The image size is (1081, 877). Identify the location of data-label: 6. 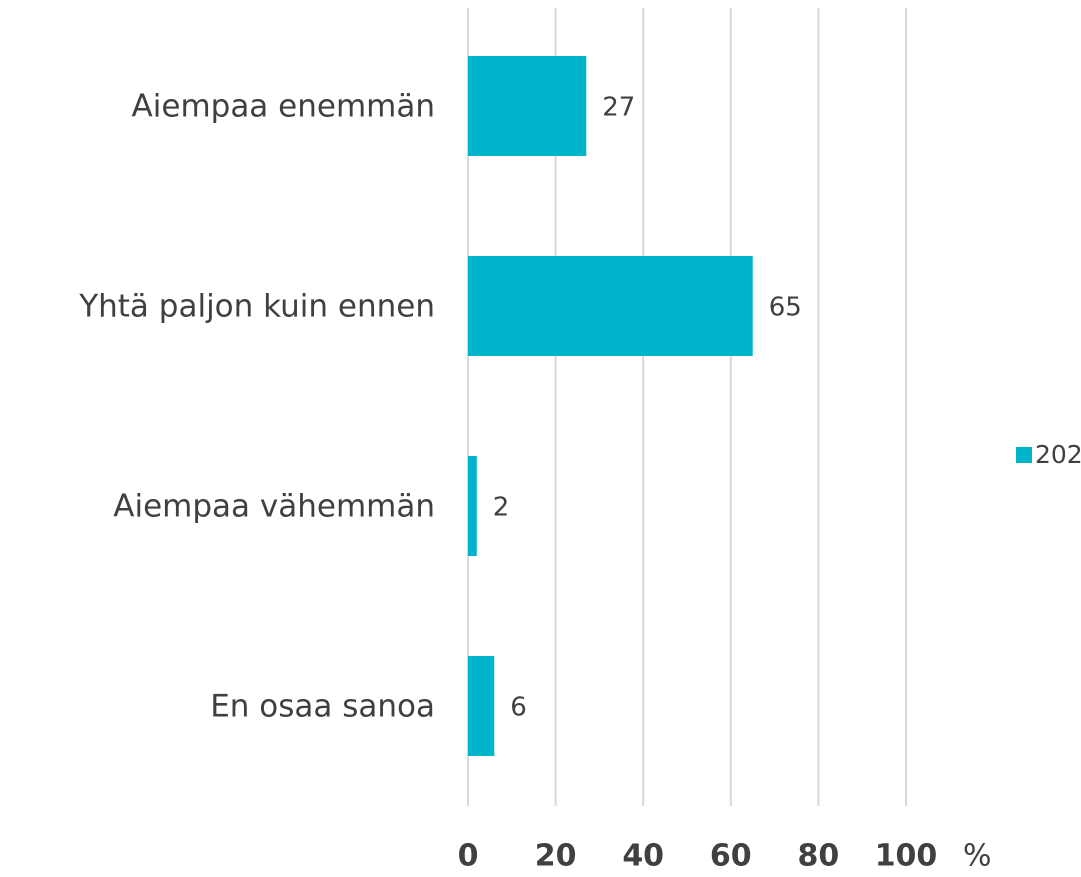
(518, 708).